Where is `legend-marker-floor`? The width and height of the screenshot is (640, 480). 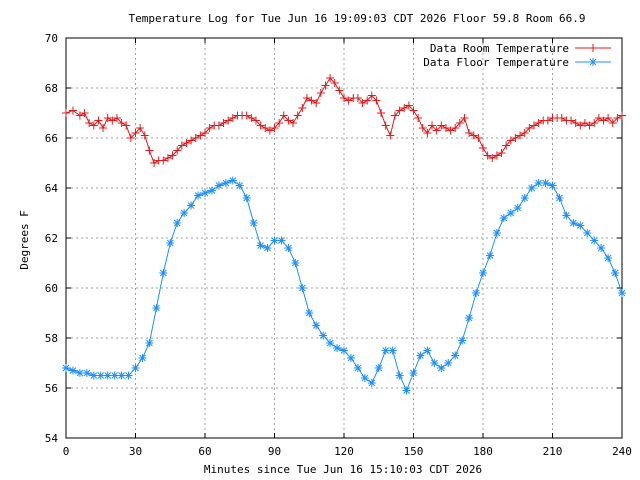
legend-marker-floor is located at coordinates (593, 62).